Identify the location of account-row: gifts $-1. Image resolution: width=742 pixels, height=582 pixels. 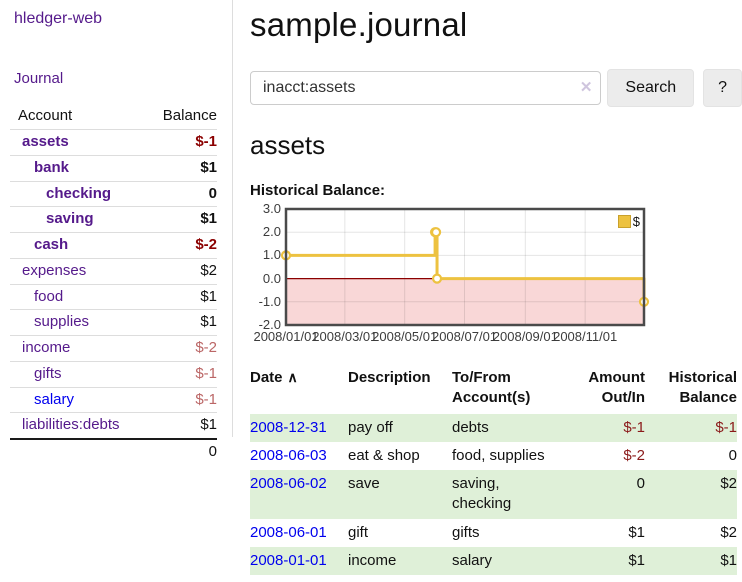
(113, 374).